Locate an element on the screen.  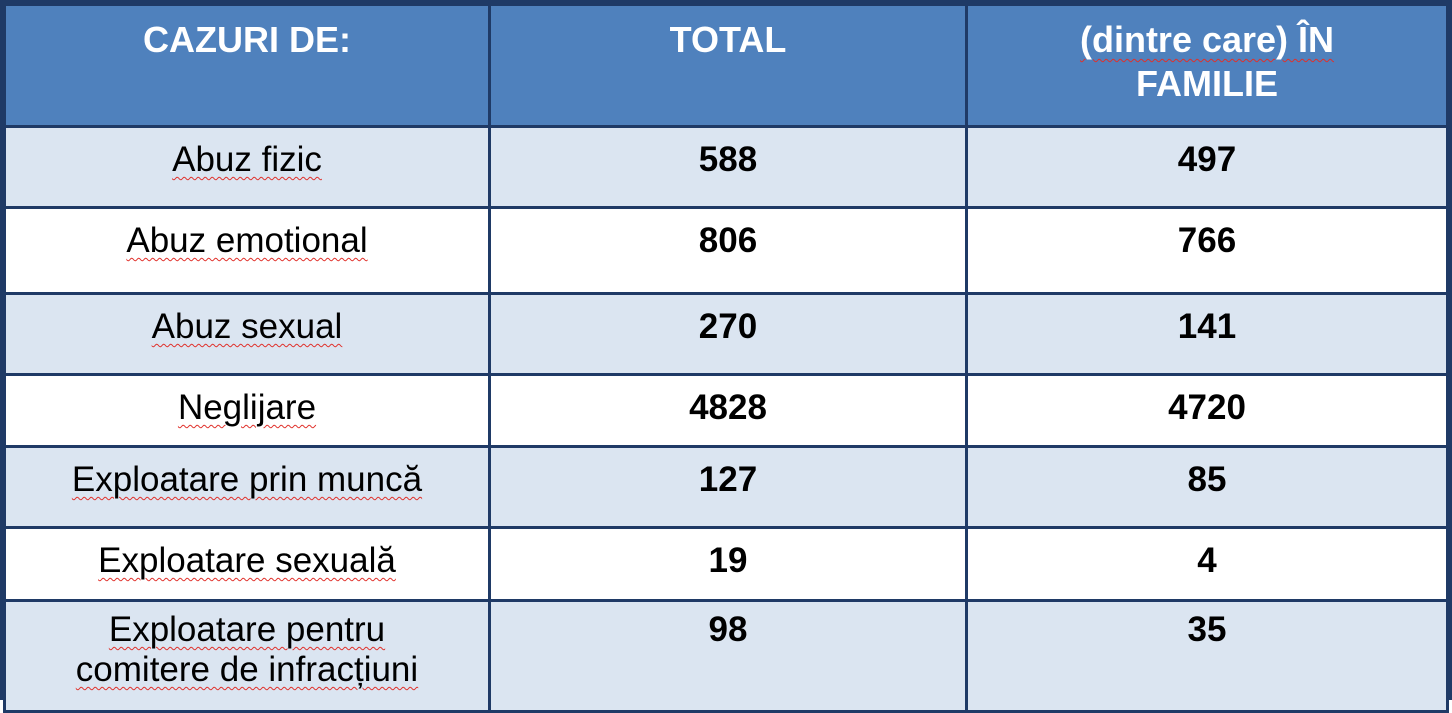
table-row: Exploatare sexuală 19 4 is located at coordinates (726, 564).